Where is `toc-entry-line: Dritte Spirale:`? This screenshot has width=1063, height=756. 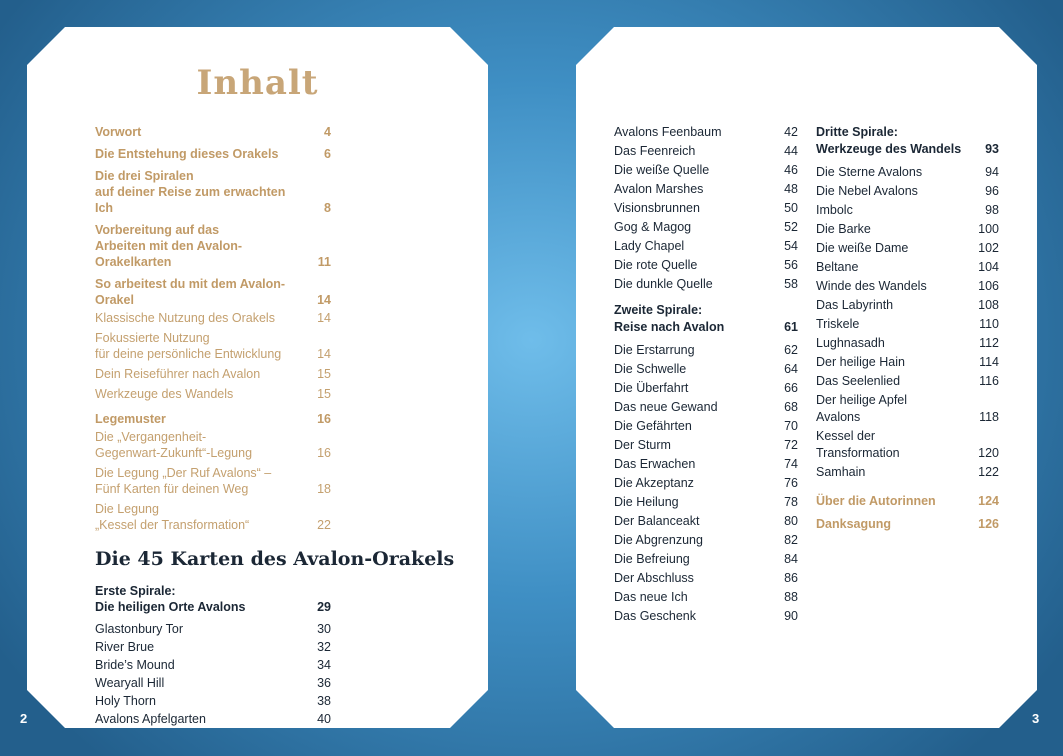
toc-entry-line: Dritte Spirale: is located at coordinates (857, 132).